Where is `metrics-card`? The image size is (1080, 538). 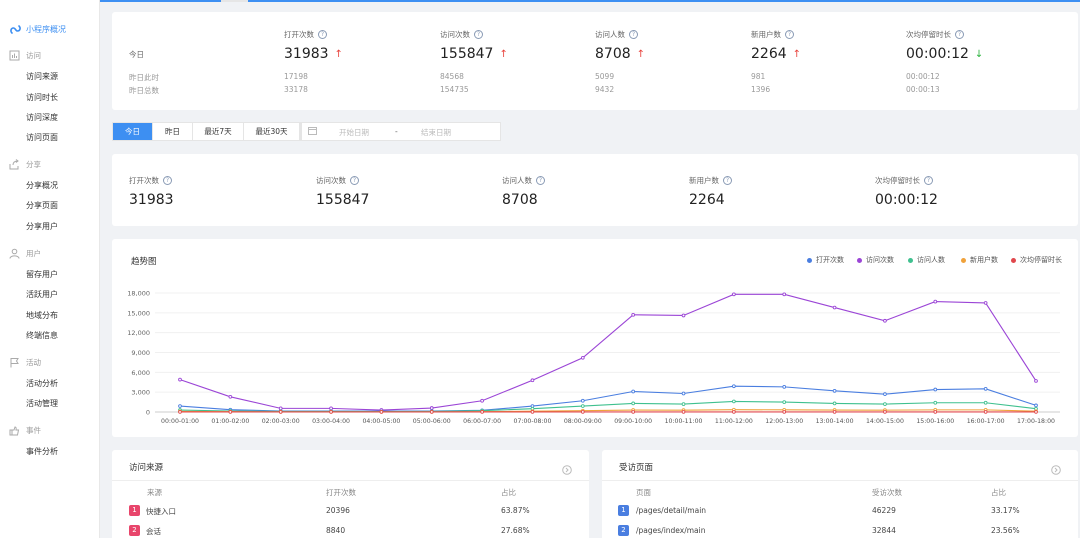
metrics-card is located at coordinates (595, 190).